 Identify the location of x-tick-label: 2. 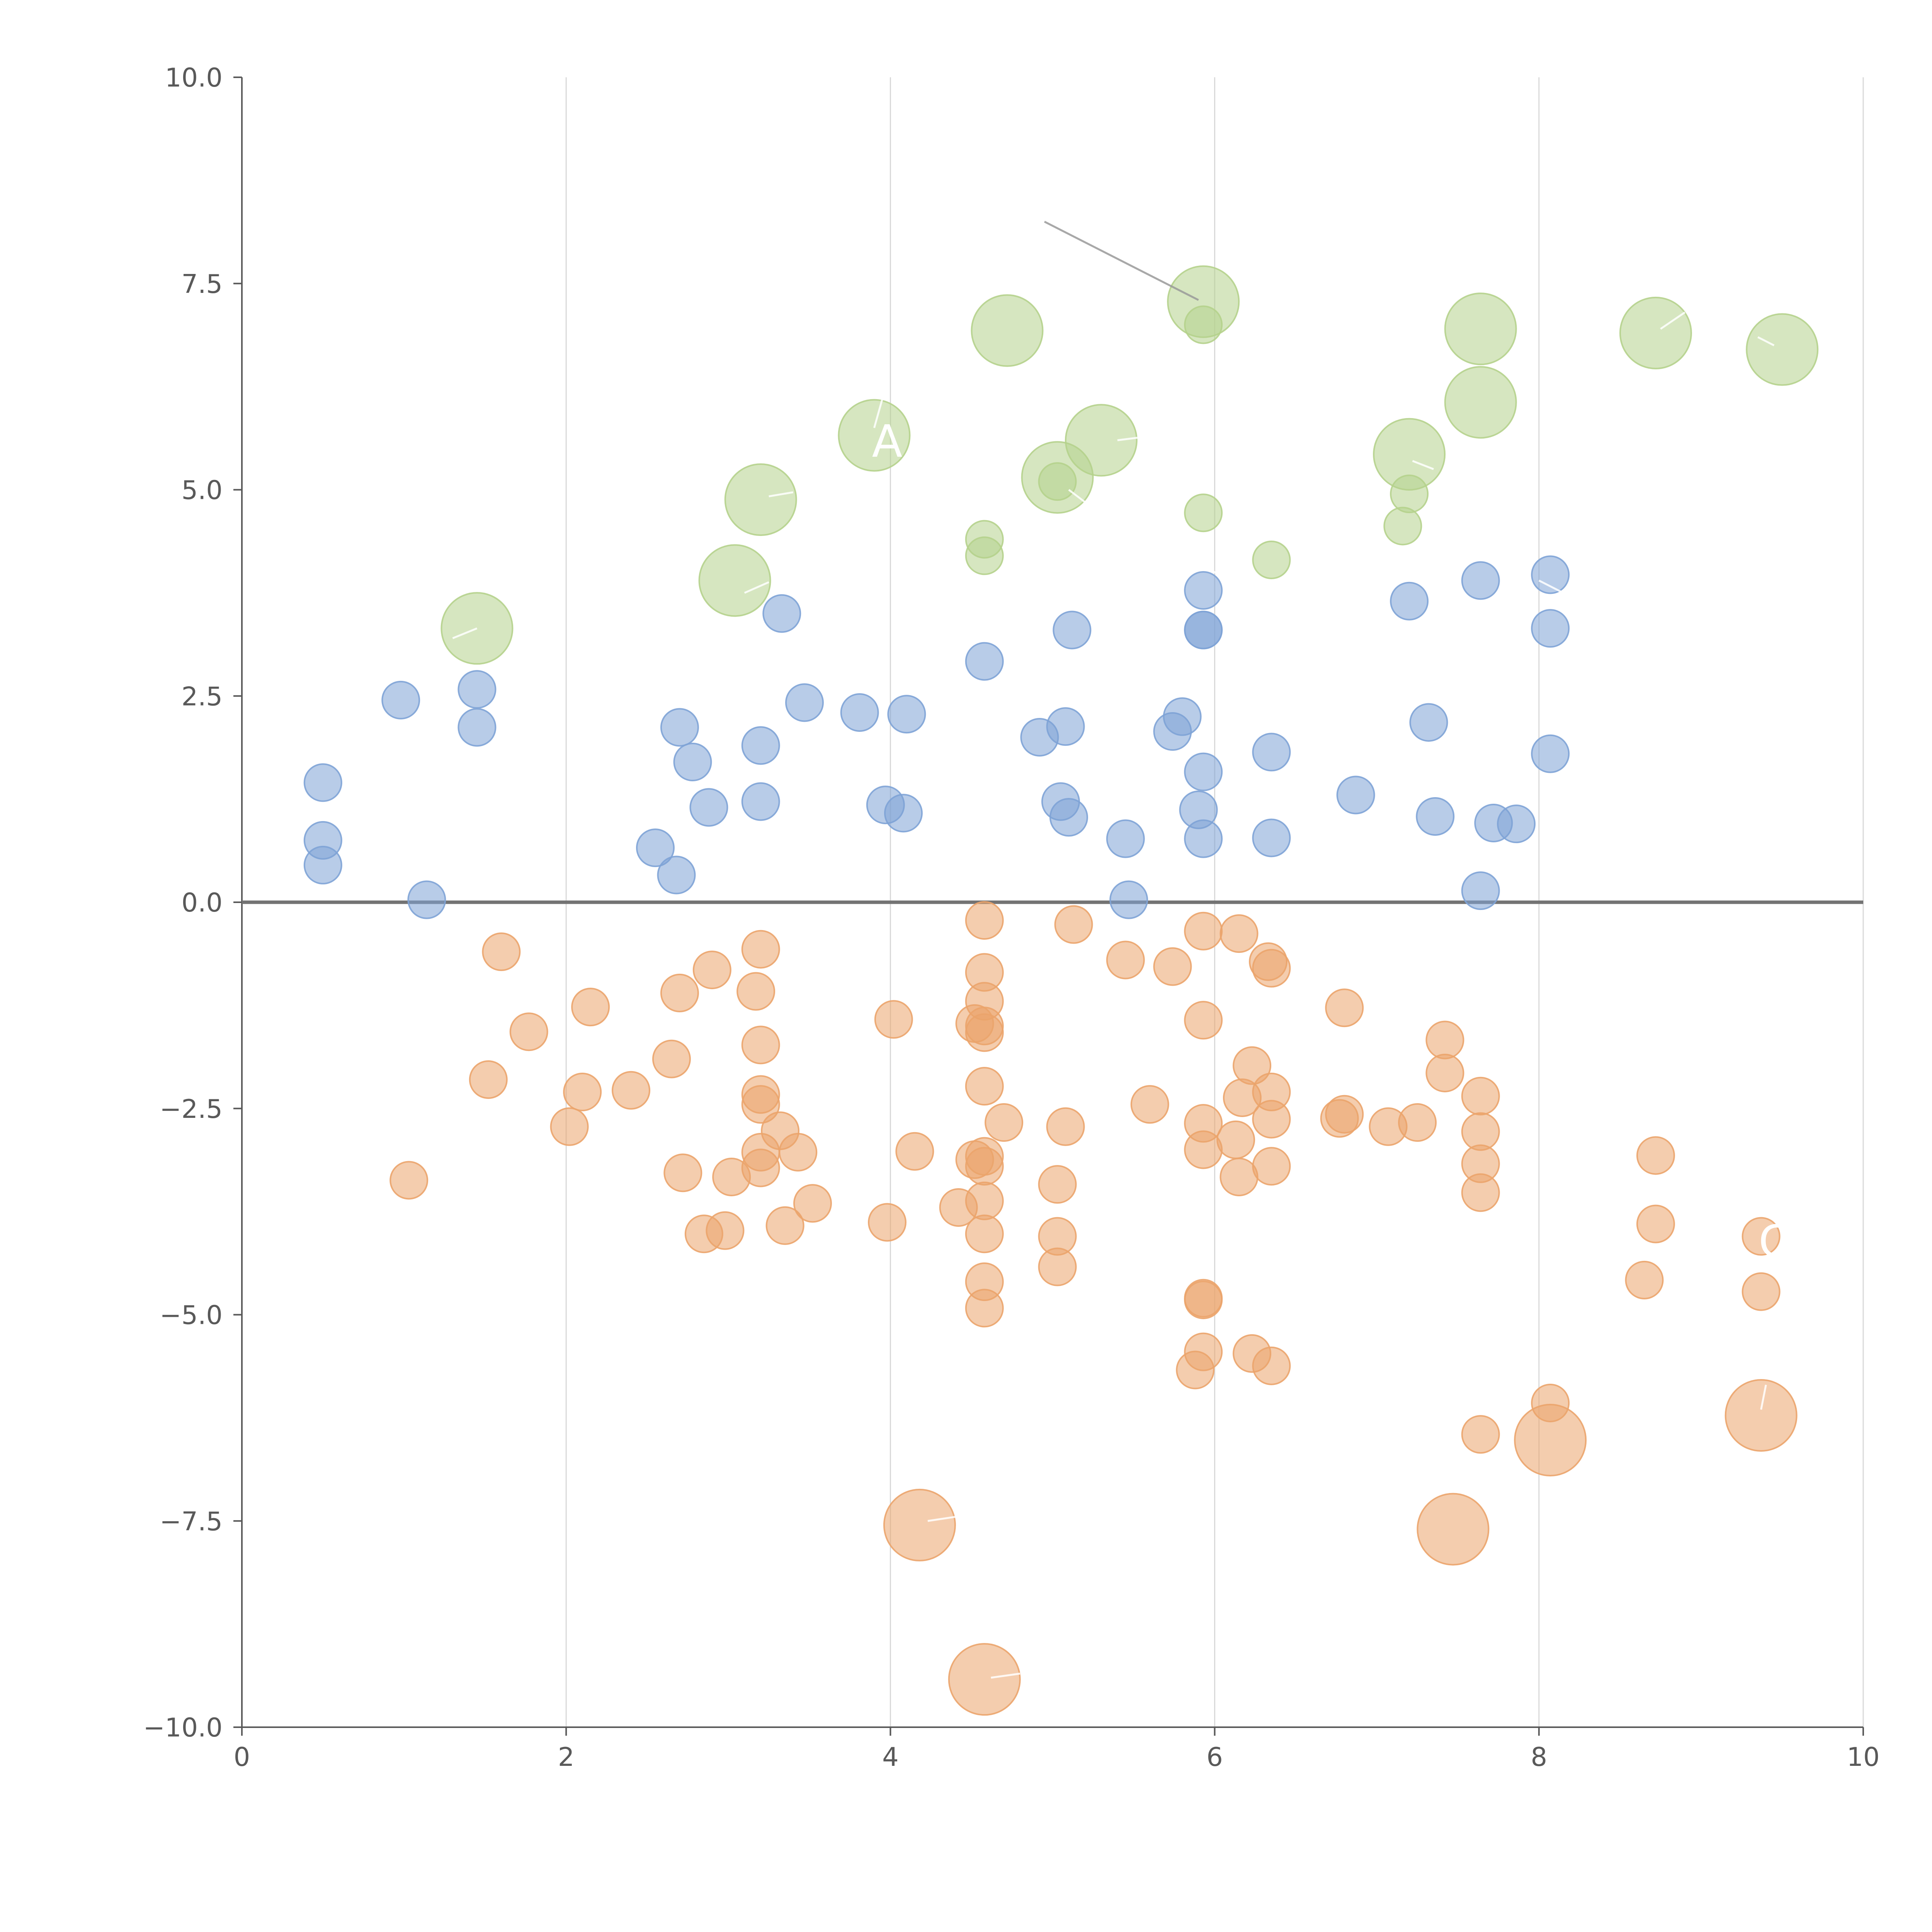
(567, 1757).